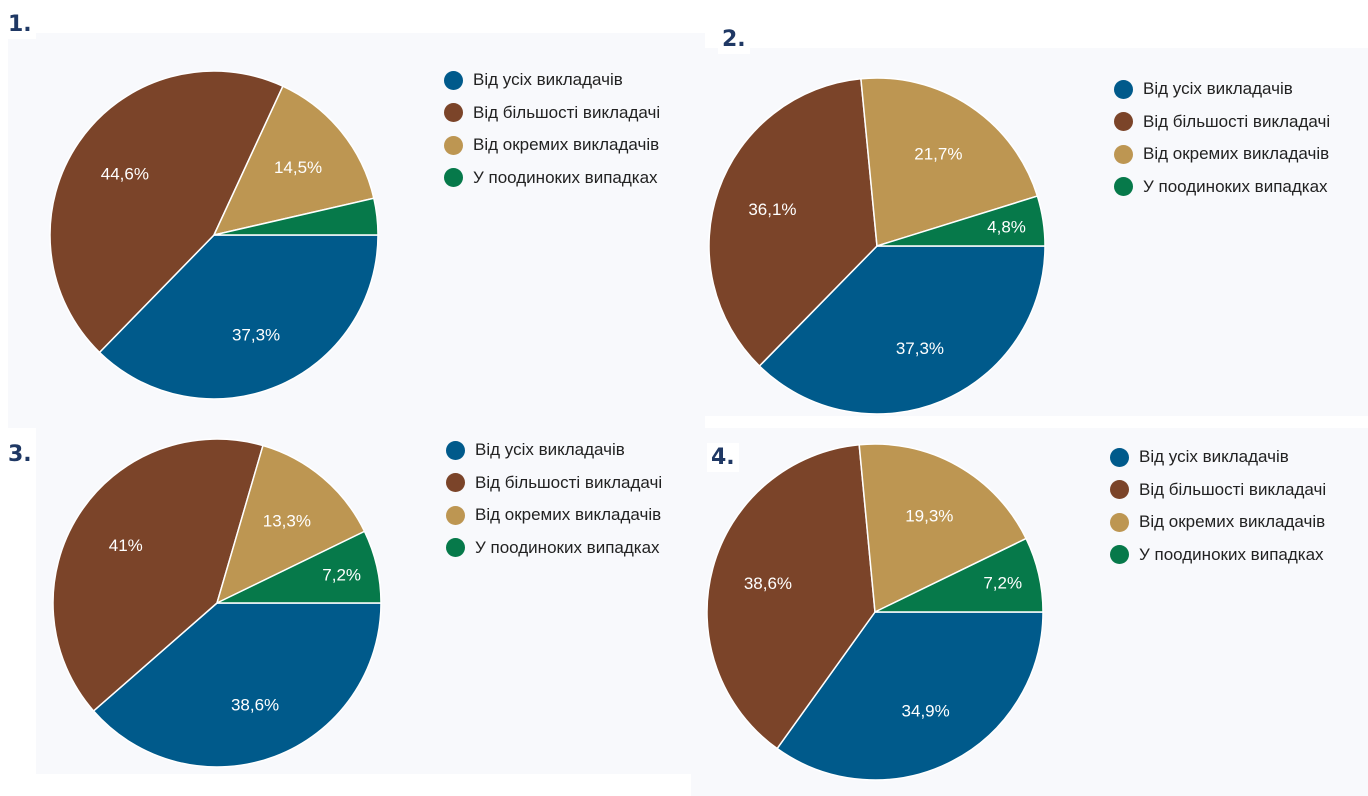  I want to click on panel-number-2: 2., so click(734, 39).